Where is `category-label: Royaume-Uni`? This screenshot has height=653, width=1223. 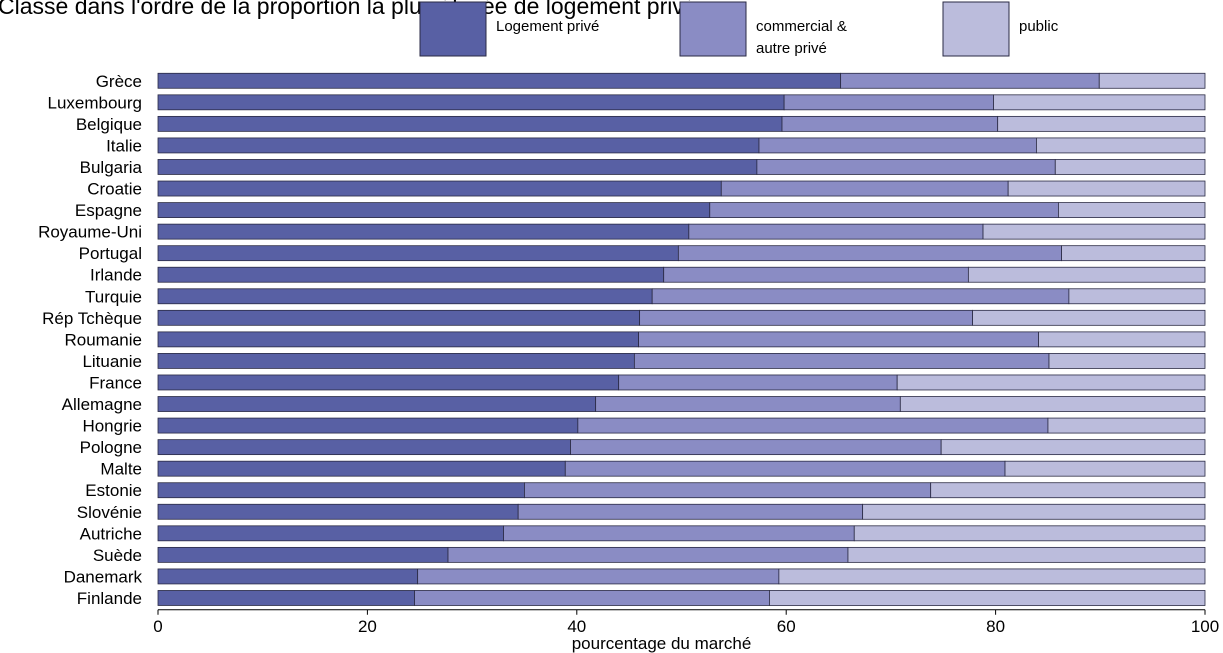 category-label: Royaume-Uni is located at coordinates (90, 232).